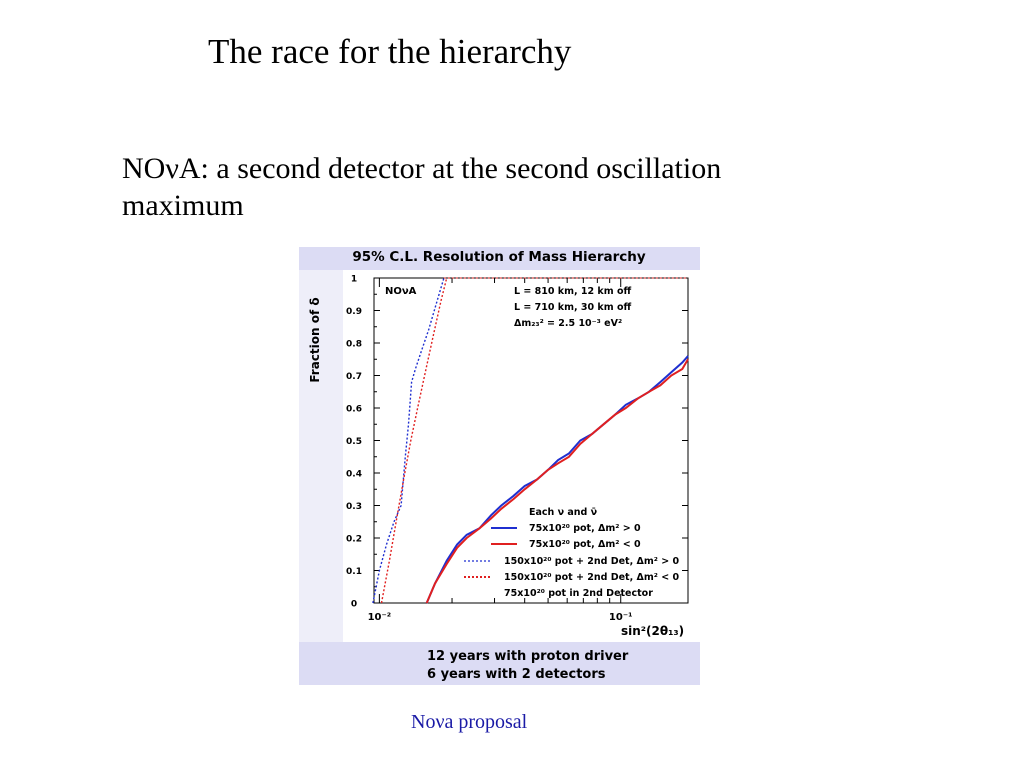  What do you see at coordinates (354, 475) in the screenshot?
I see `y-tick-label: 0.4` at bounding box center [354, 475].